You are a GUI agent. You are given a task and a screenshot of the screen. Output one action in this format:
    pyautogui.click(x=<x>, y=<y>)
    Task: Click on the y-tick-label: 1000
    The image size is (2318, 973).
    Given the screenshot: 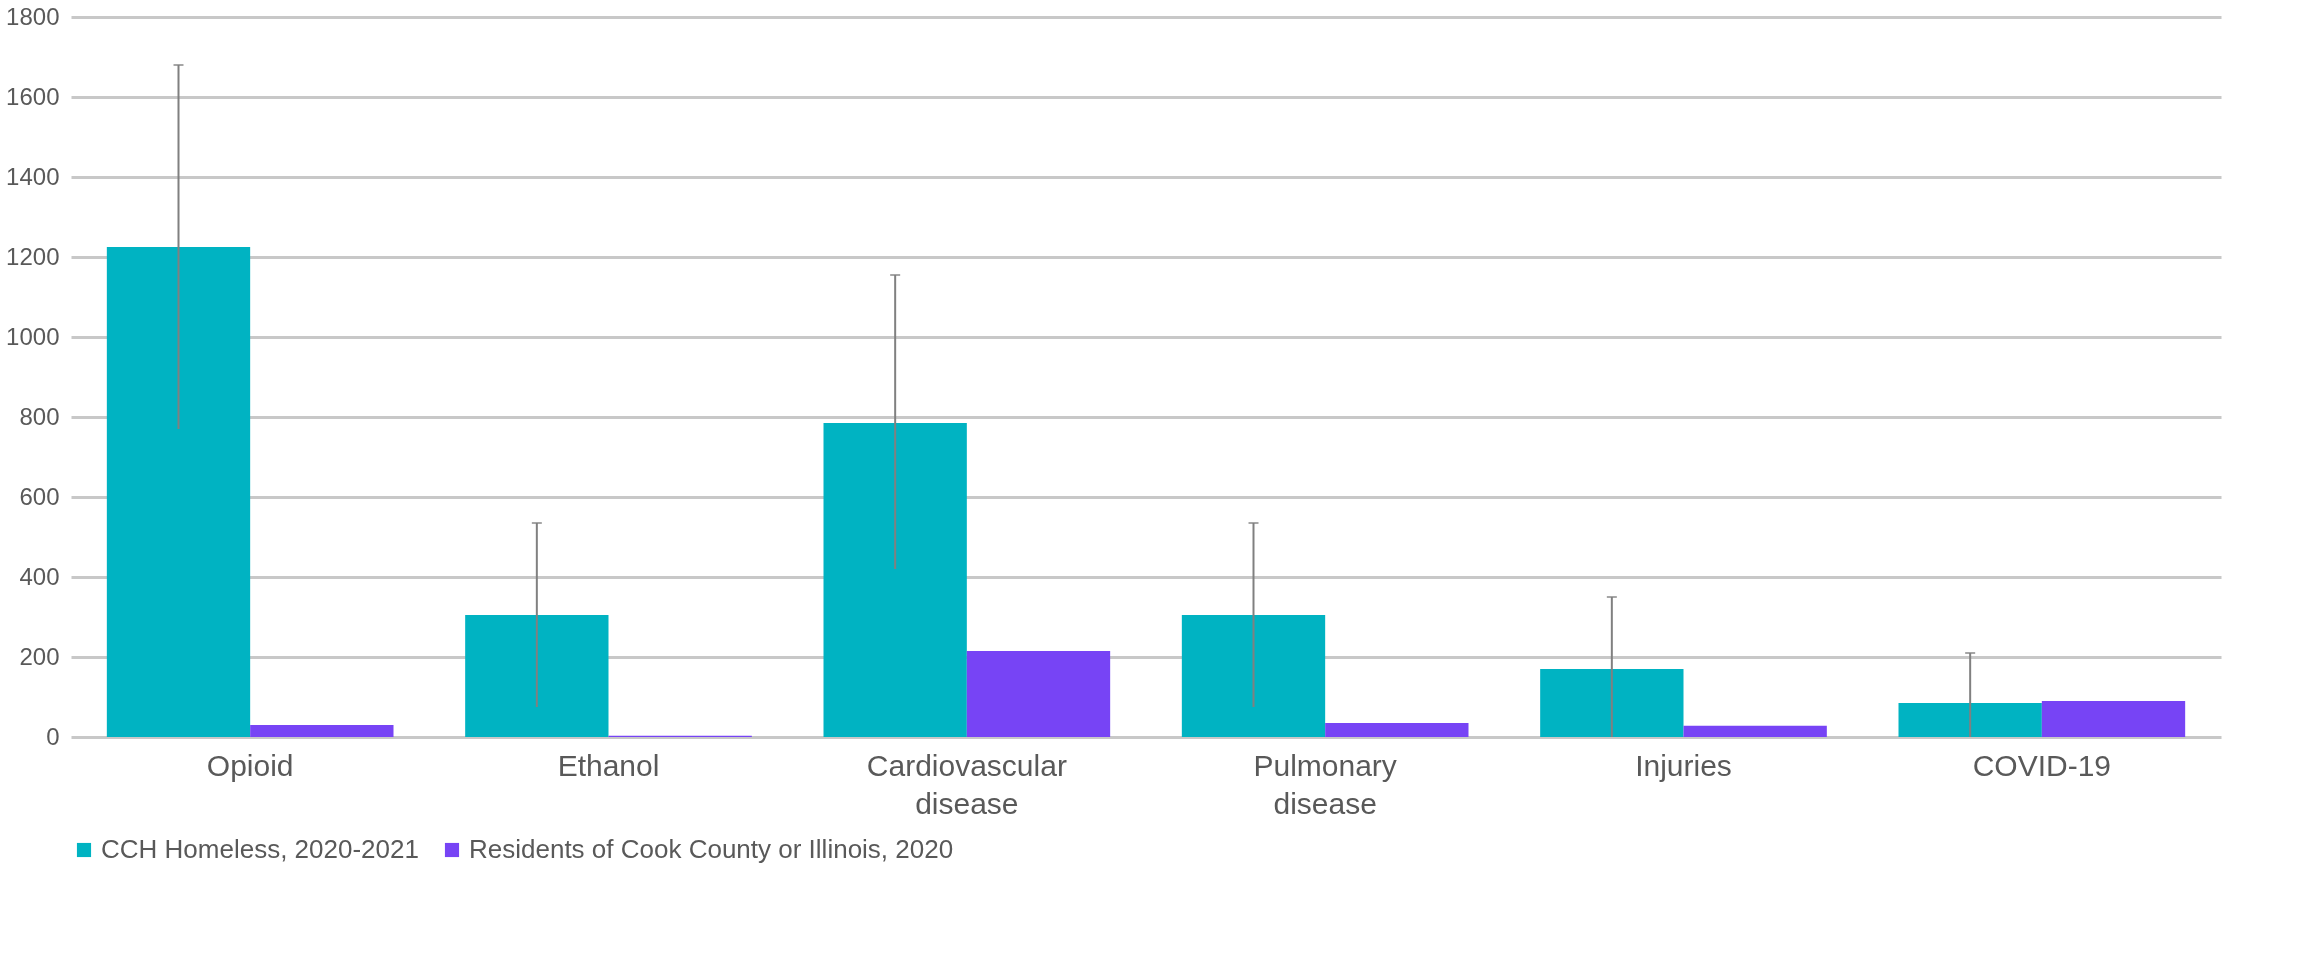 What is the action you would take?
    pyautogui.click(x=33, y=336)
    